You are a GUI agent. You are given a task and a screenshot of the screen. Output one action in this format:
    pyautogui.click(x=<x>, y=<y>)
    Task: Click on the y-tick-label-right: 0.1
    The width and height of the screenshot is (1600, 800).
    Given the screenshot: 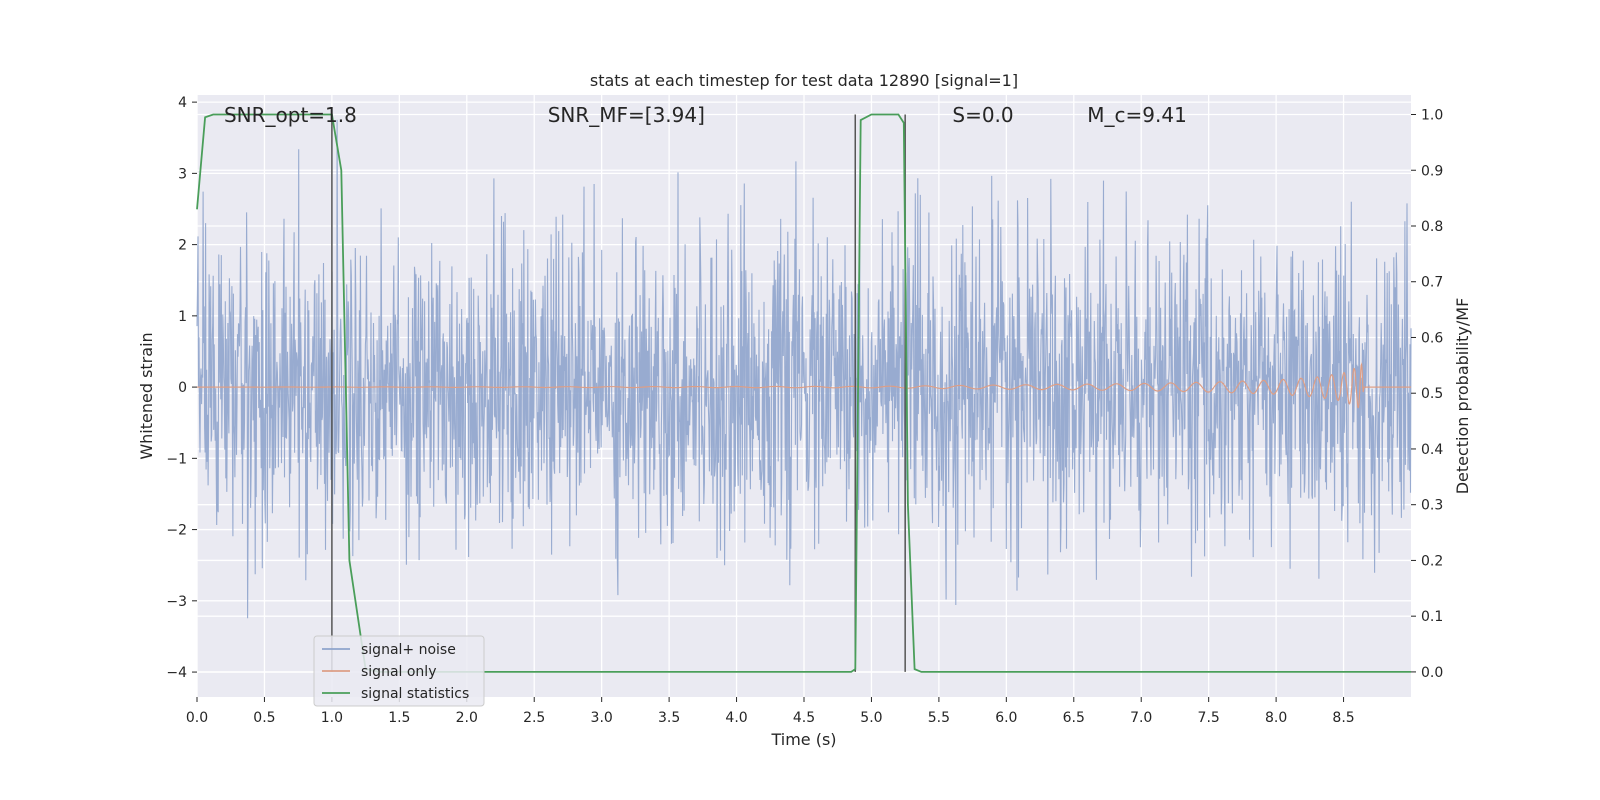 What is the action you would take?
    pyautogui.click(x=1432, y=617)
    